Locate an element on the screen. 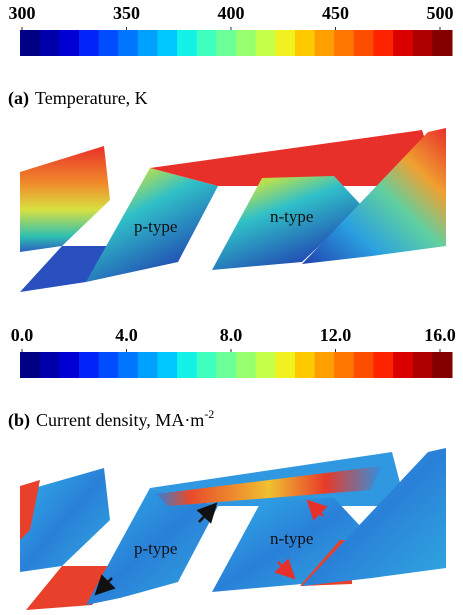 The width and height of the screenshot is (463, 615). tick-label: 16.0 is located at coordinates (440, 335).